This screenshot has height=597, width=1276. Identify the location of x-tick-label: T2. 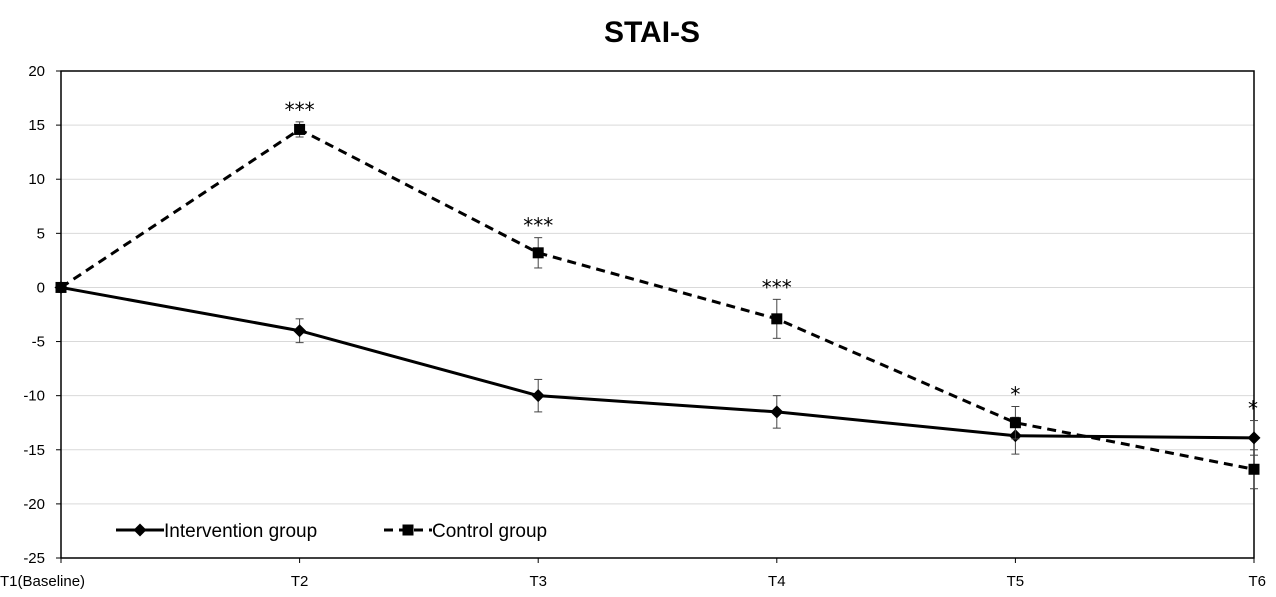
(300, 581).